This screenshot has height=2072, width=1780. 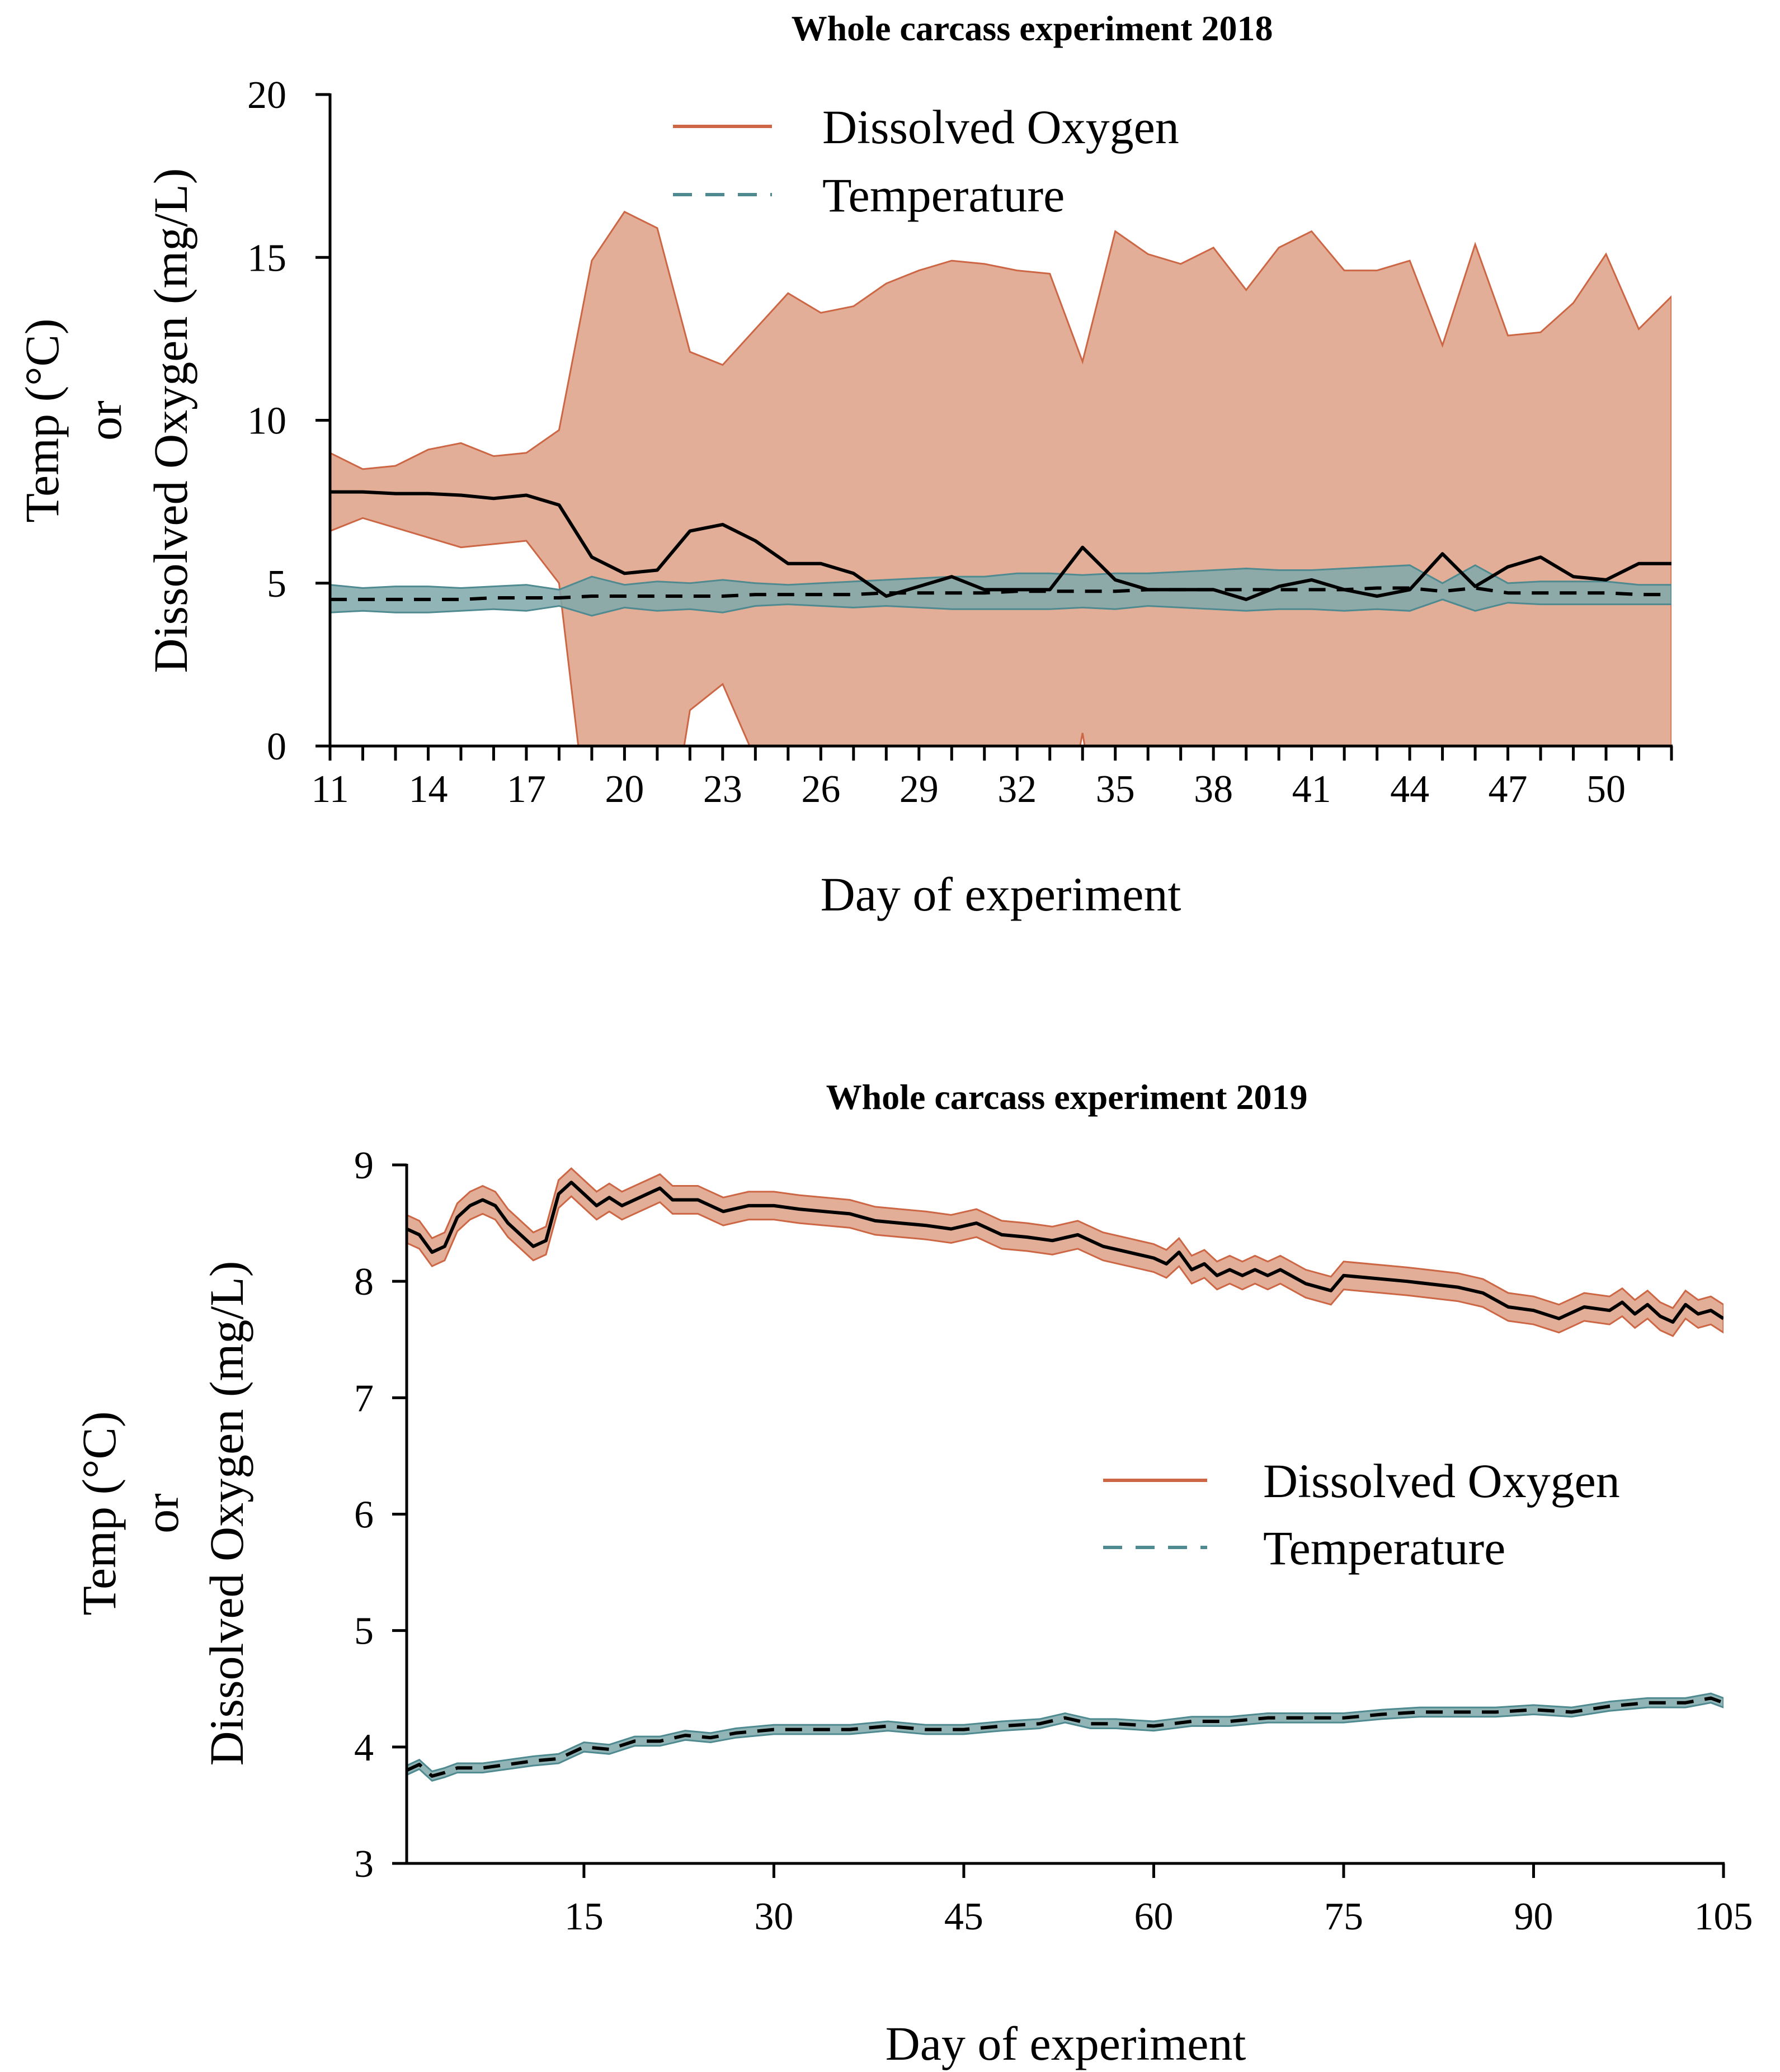 What do you see at coordinates (428, 789) in the screenshot?
I see `x-tick-label: 14` at bounding box center [428, 789].